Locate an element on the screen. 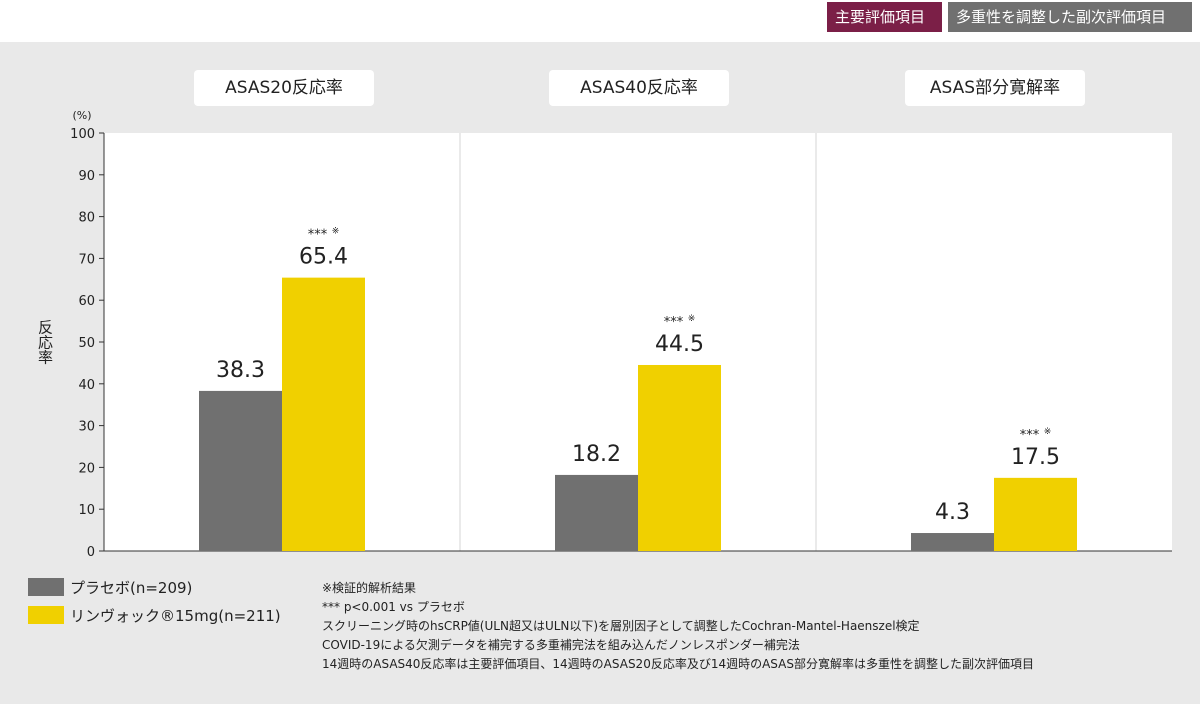  panel-title-asas20: ASAS20反応率 is located at coordinates (284, 88).